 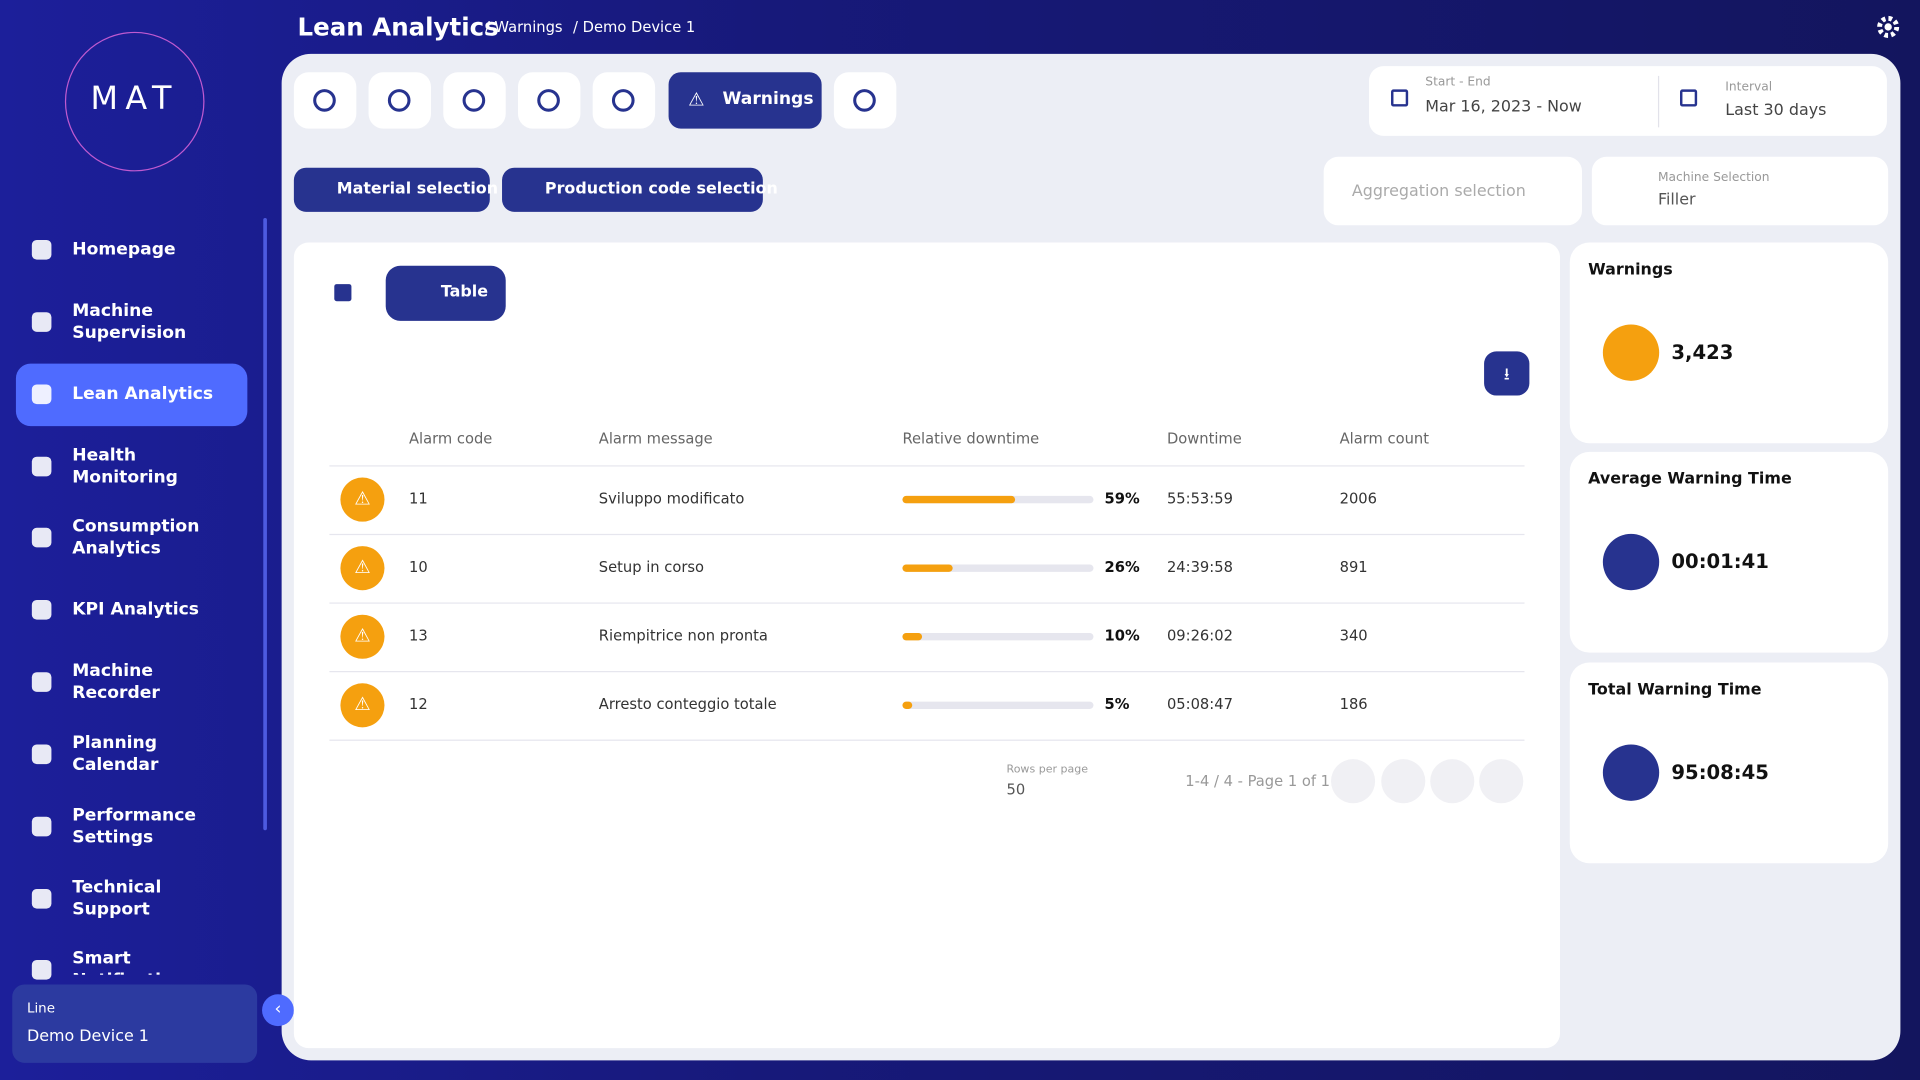 I want to click on settings-icon, so click(x=1888, y=27).